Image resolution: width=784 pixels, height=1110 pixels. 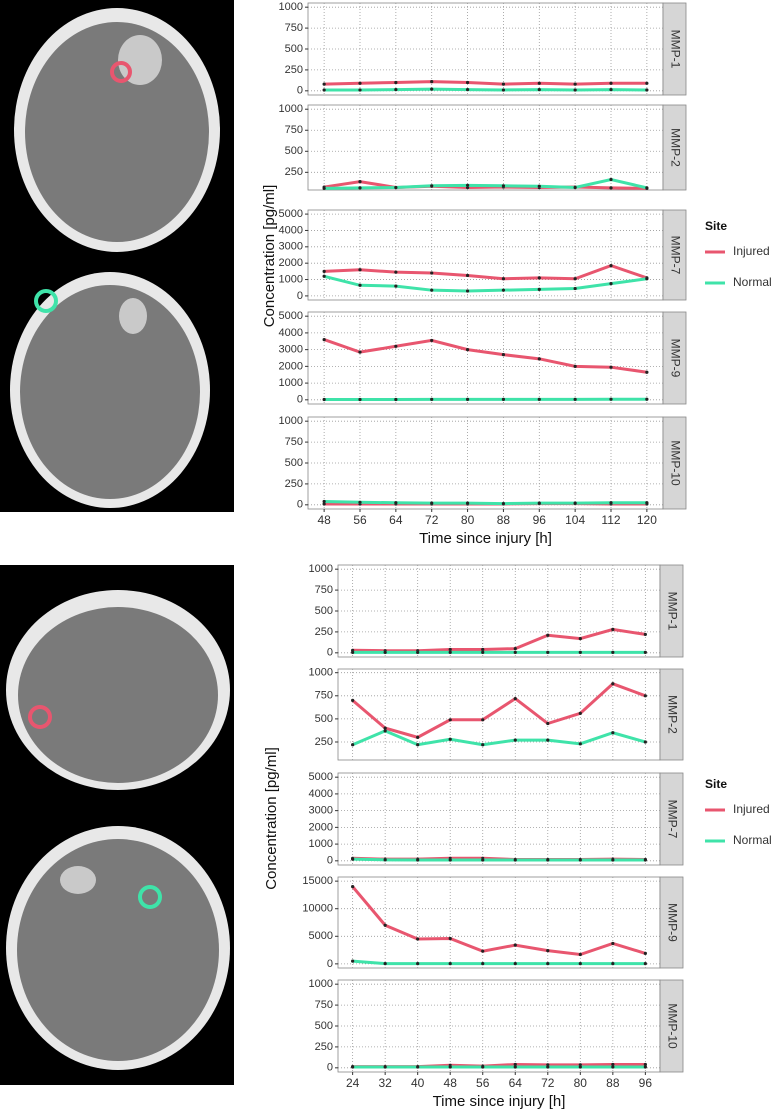 What do you see at coordinates (504, 520) in the screenshot?
I see `x-tick-label: 88` at bounding box center [504, 520].